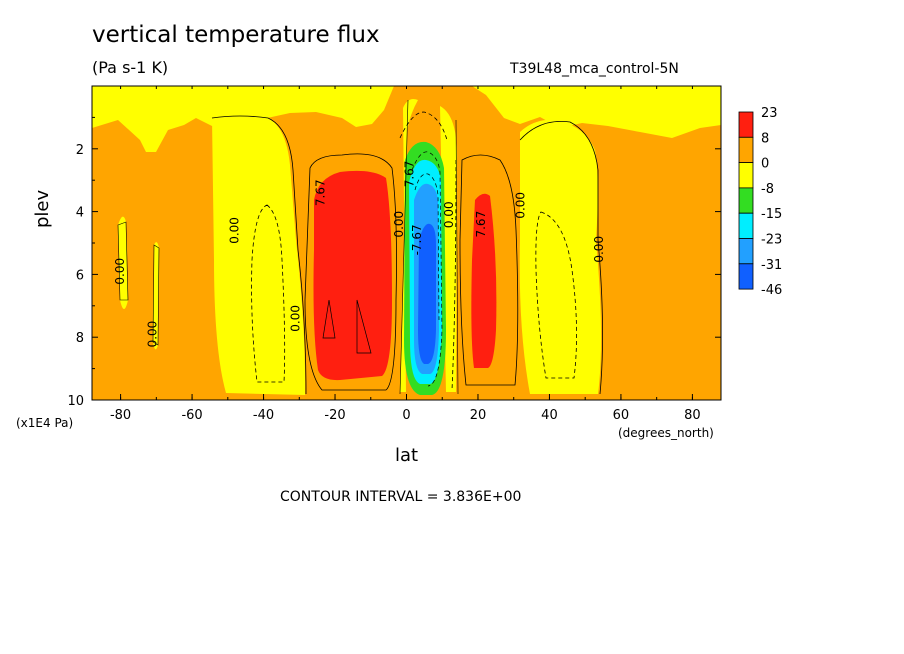 This screenshot has width=904, height=654. Describe the element at coordinates (692, 415) in the screenshot. I see `x-tick-label: 80` at that location.